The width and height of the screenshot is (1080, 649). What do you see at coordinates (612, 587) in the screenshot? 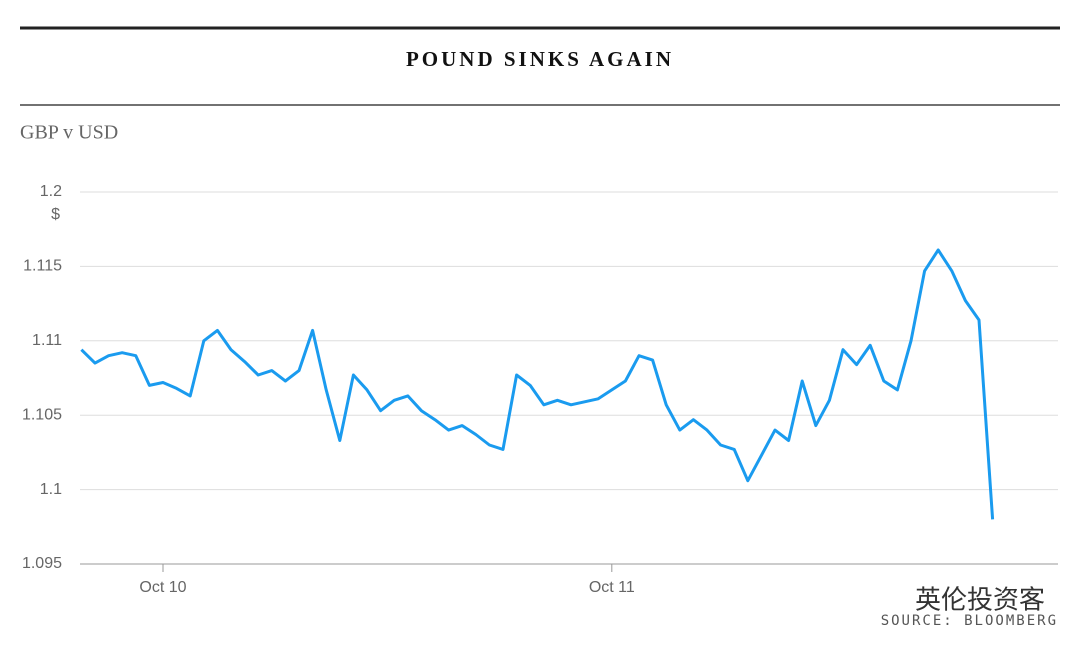
I see `x-tick-label: Oct 11` at bounding box center [612, 587].